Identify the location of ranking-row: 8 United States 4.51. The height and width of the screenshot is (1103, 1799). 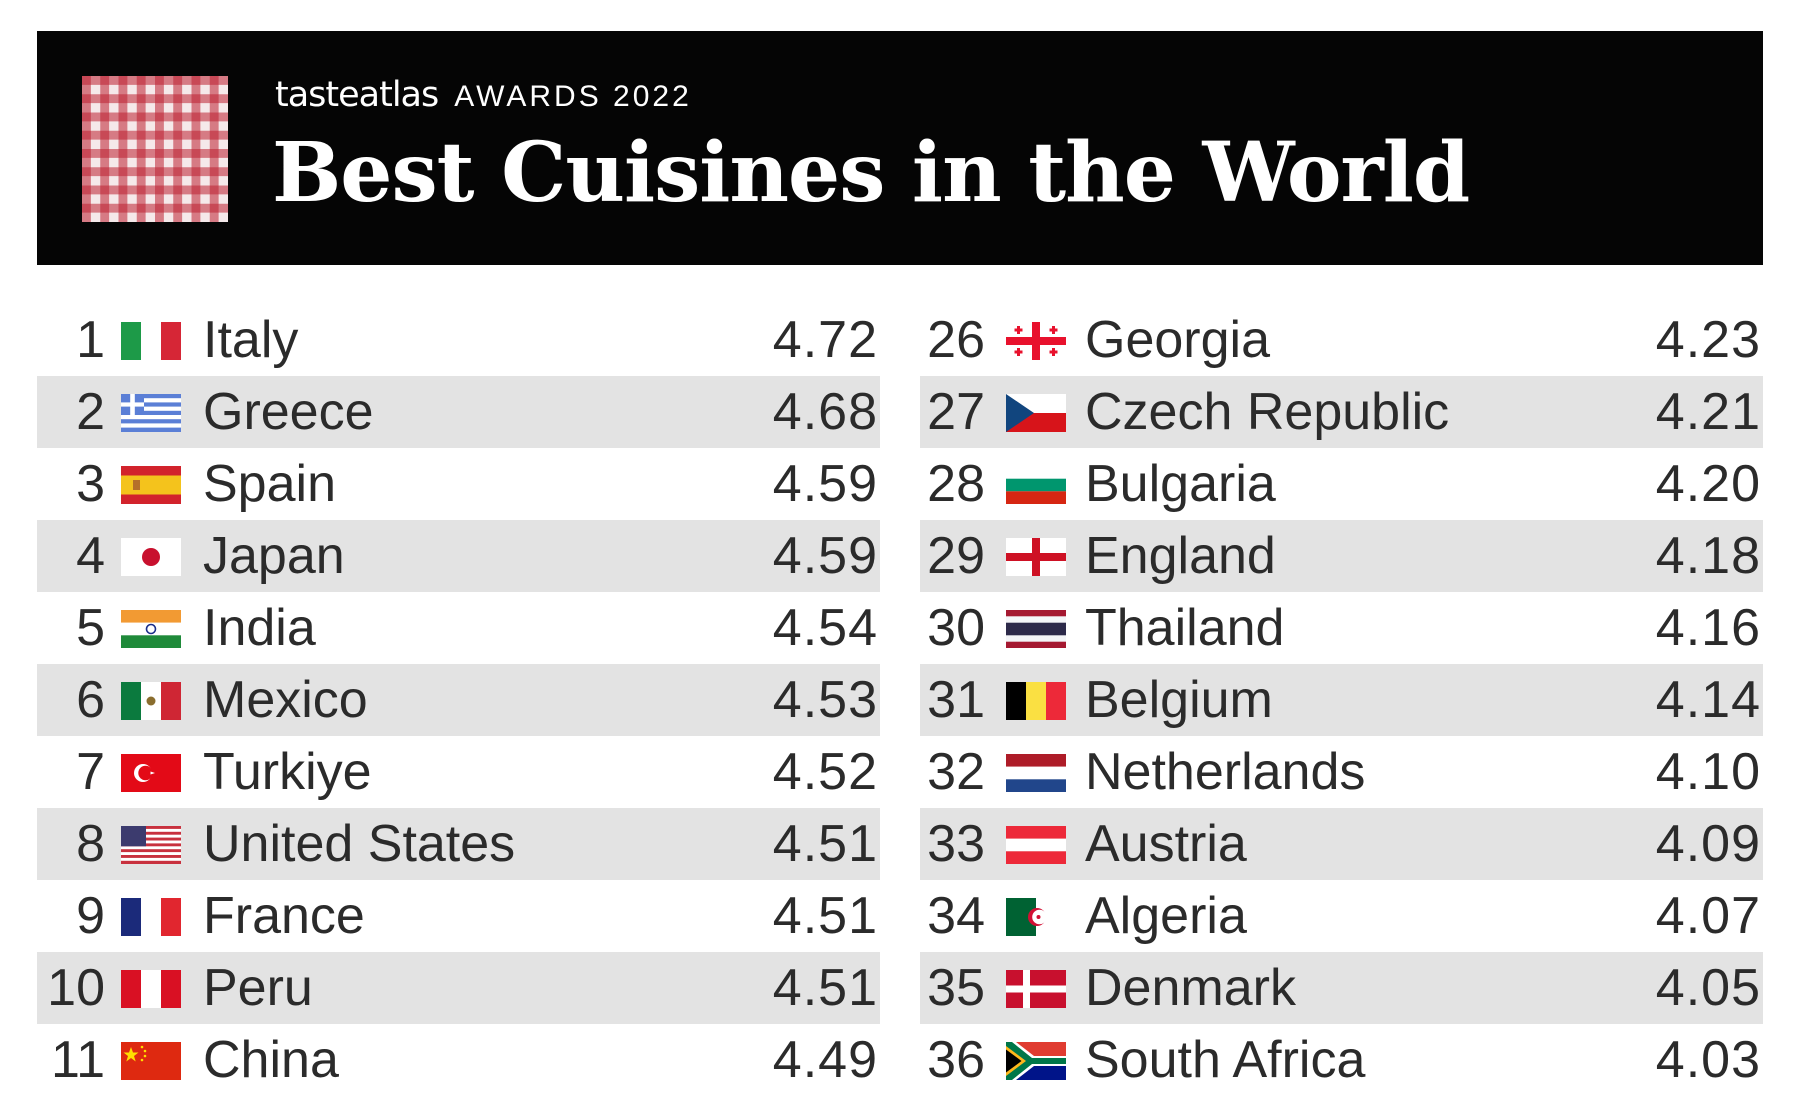
(458, 844).